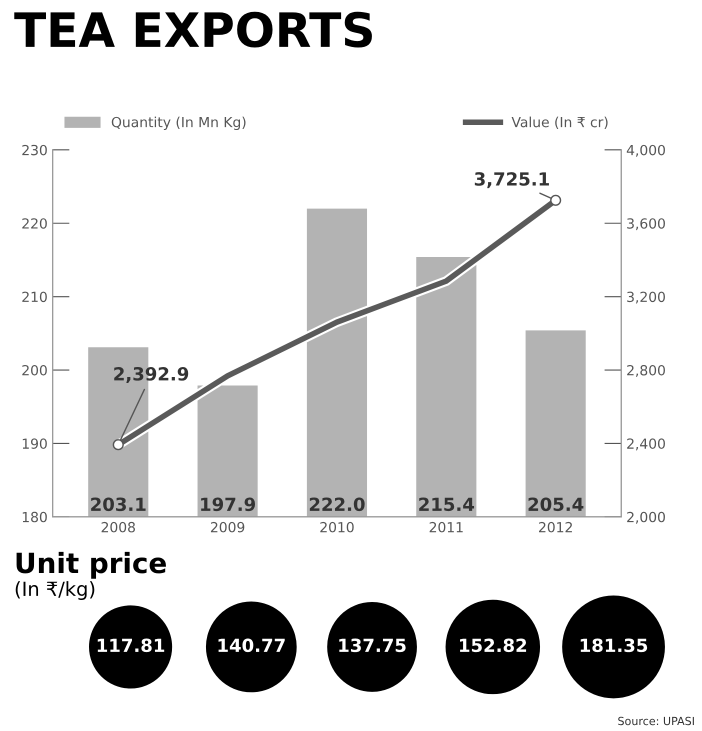 Image resolution: width=702 pixels, height=731 pixels. Describe the element at coordinates (151, 375) in the screenshot. I see `data-label: 2,392.9` at that location.